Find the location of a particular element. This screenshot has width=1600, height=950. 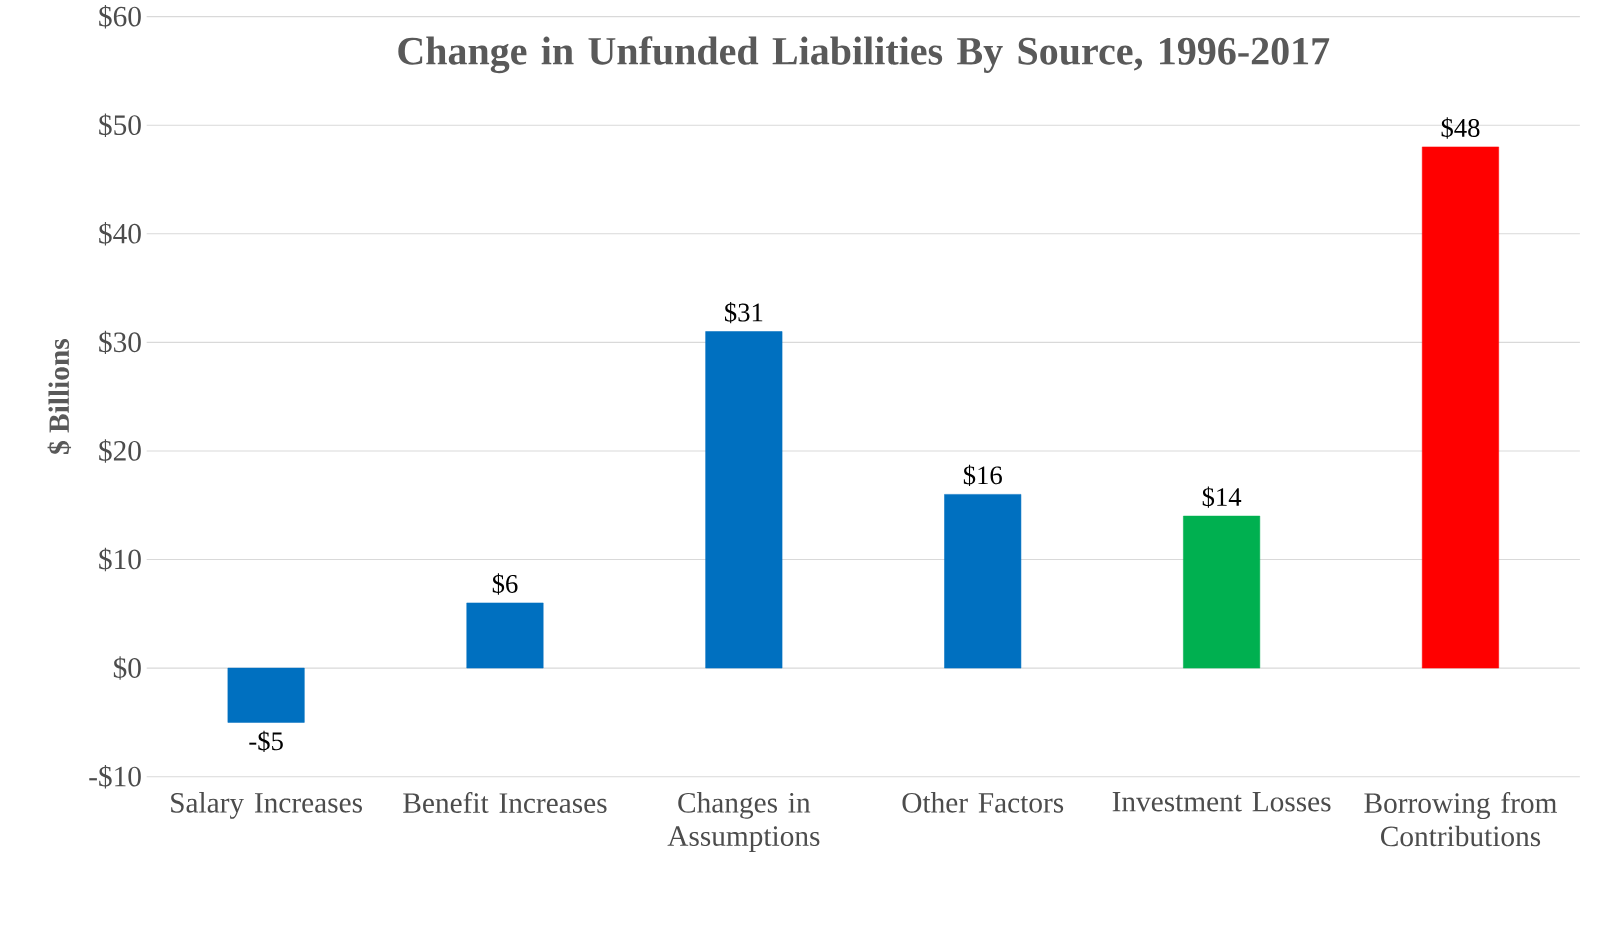

y-tick-label: $20 is located at coordinates (120, 451).